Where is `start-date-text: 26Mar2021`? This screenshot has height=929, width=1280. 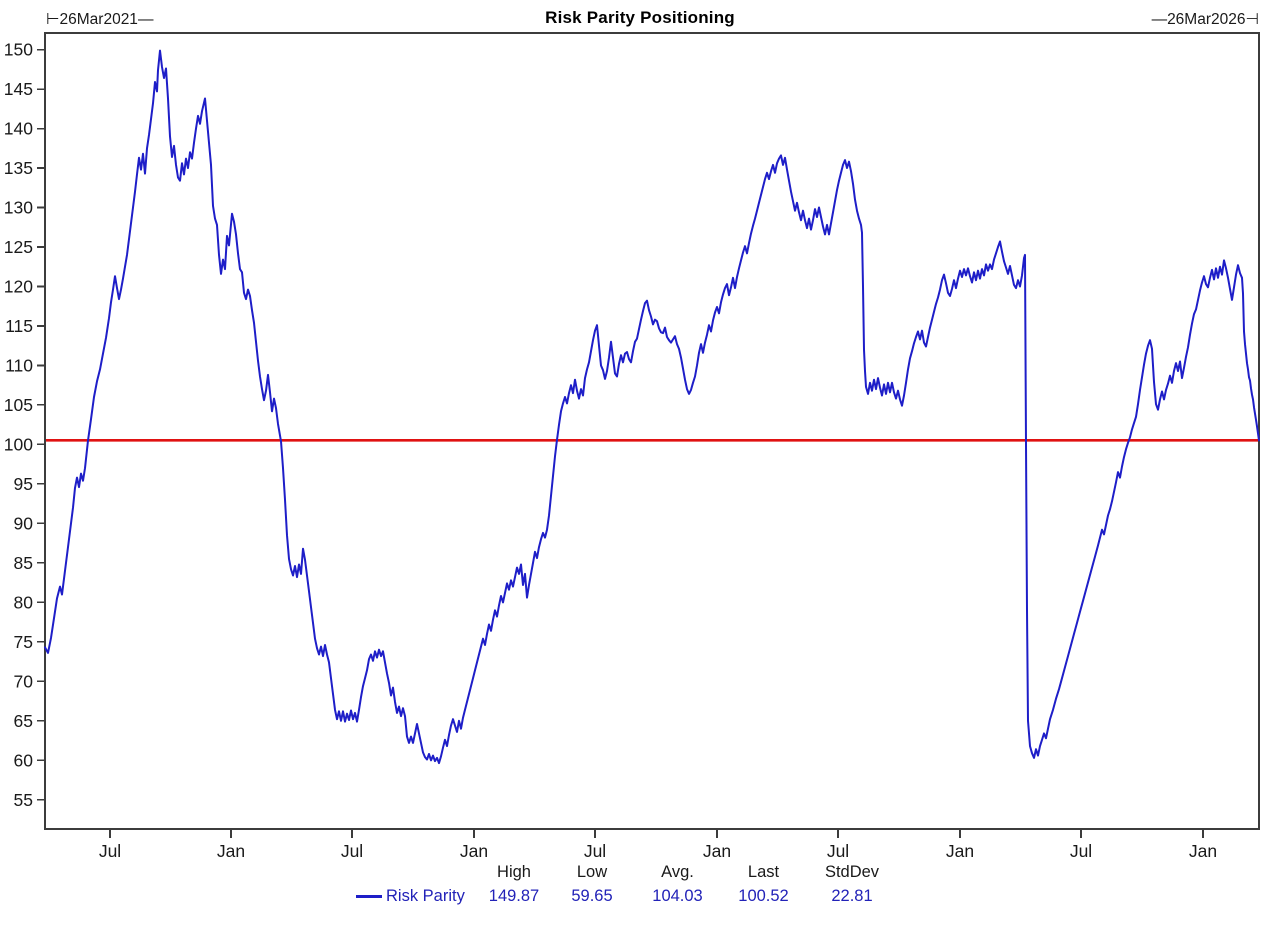 start-date-text: 26Mar2021 is located at coordinates (98, 19).